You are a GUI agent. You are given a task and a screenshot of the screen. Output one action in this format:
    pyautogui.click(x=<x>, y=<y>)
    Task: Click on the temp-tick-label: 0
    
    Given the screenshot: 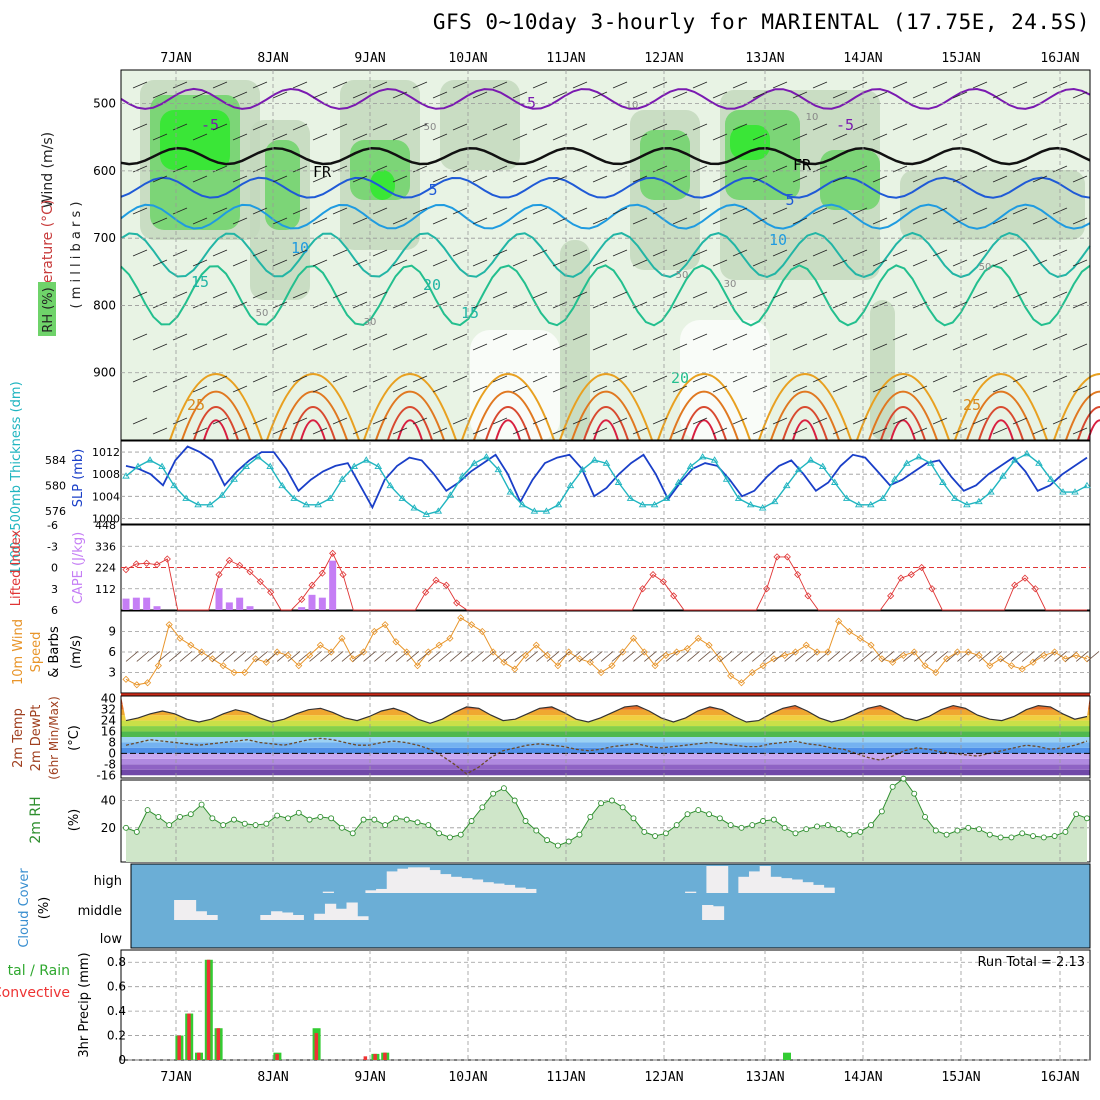 What is the action you would take?
    pyautogui.click(x=112, y=753)
    